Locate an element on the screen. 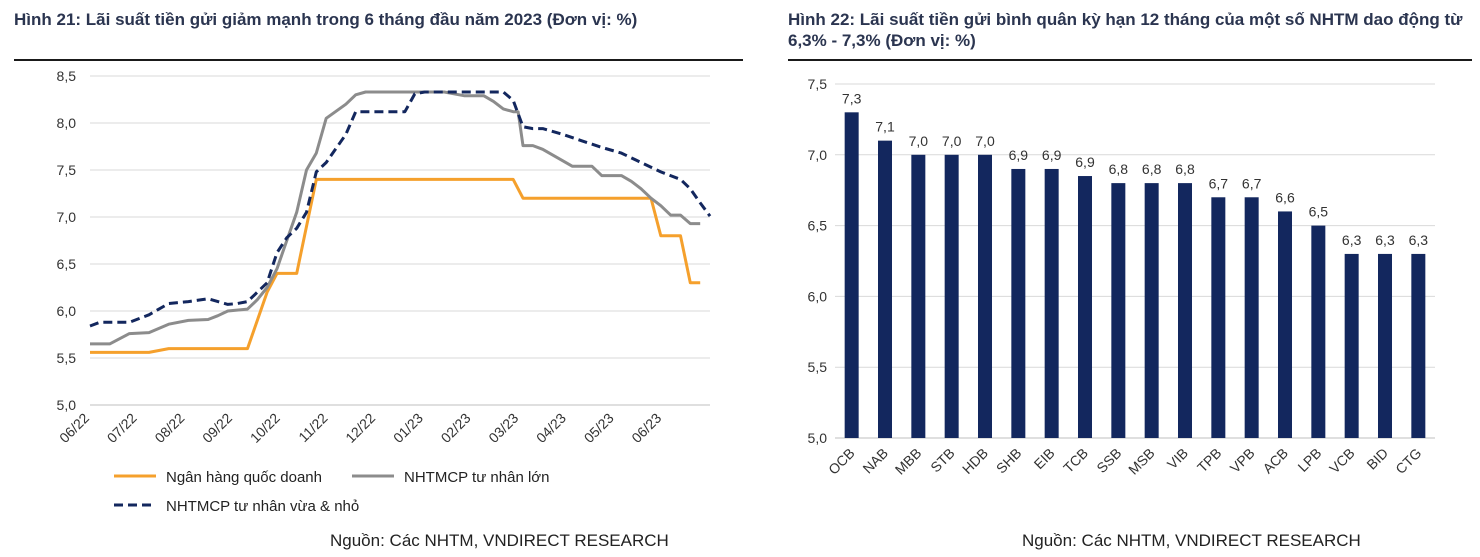 The image size is (1480, 557). data-label: 6,6 is located at coordinates (1285, 197).